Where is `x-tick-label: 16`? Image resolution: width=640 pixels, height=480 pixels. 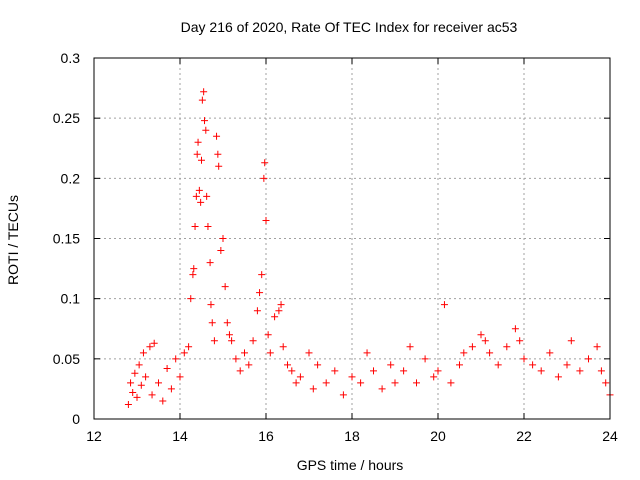
x-tick-label: 16 is located at coordinates (266, 436).